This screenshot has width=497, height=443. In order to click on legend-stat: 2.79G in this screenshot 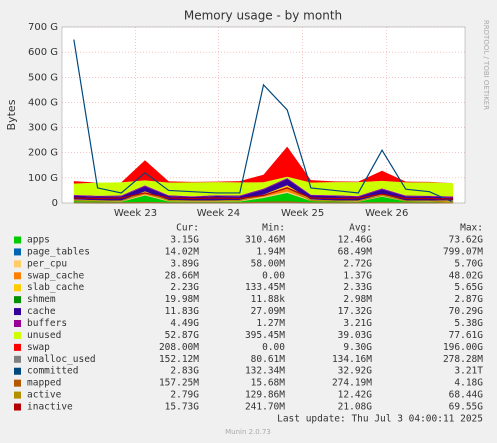, I will do `click(184, 395)`.